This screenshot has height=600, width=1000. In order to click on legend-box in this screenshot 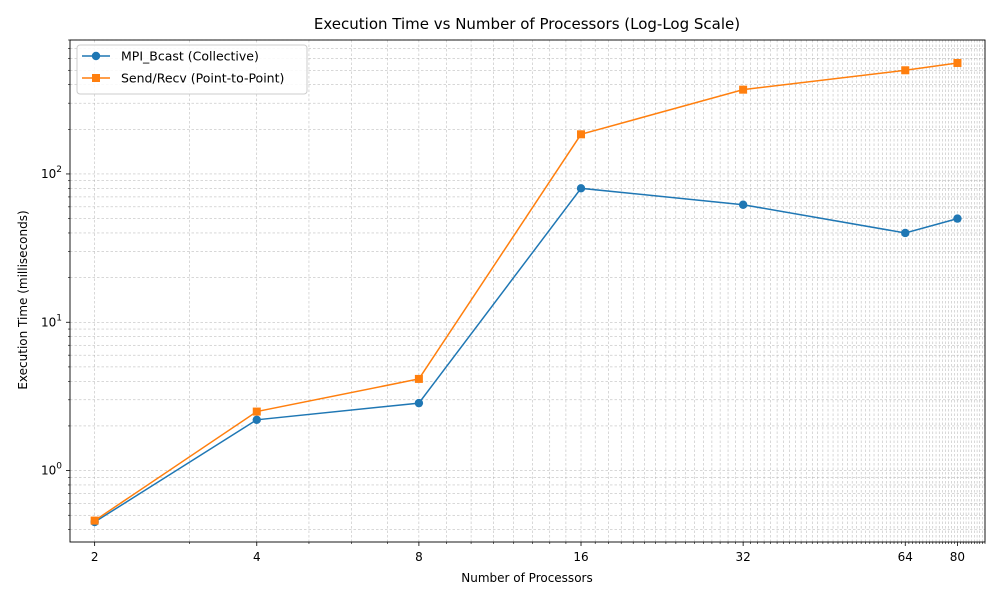, I will do `click(192, 69)`.